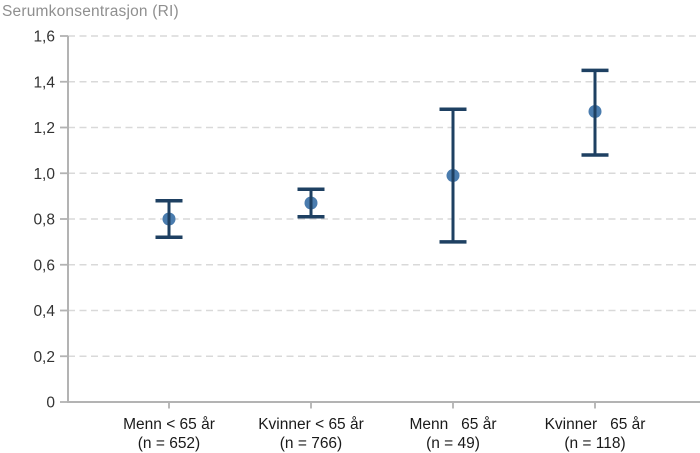  What do you see at coordinates (311, 443) in the screenshot?
I see `x-category-sublabel: (n = 766)` at bounding box center [311, 443].